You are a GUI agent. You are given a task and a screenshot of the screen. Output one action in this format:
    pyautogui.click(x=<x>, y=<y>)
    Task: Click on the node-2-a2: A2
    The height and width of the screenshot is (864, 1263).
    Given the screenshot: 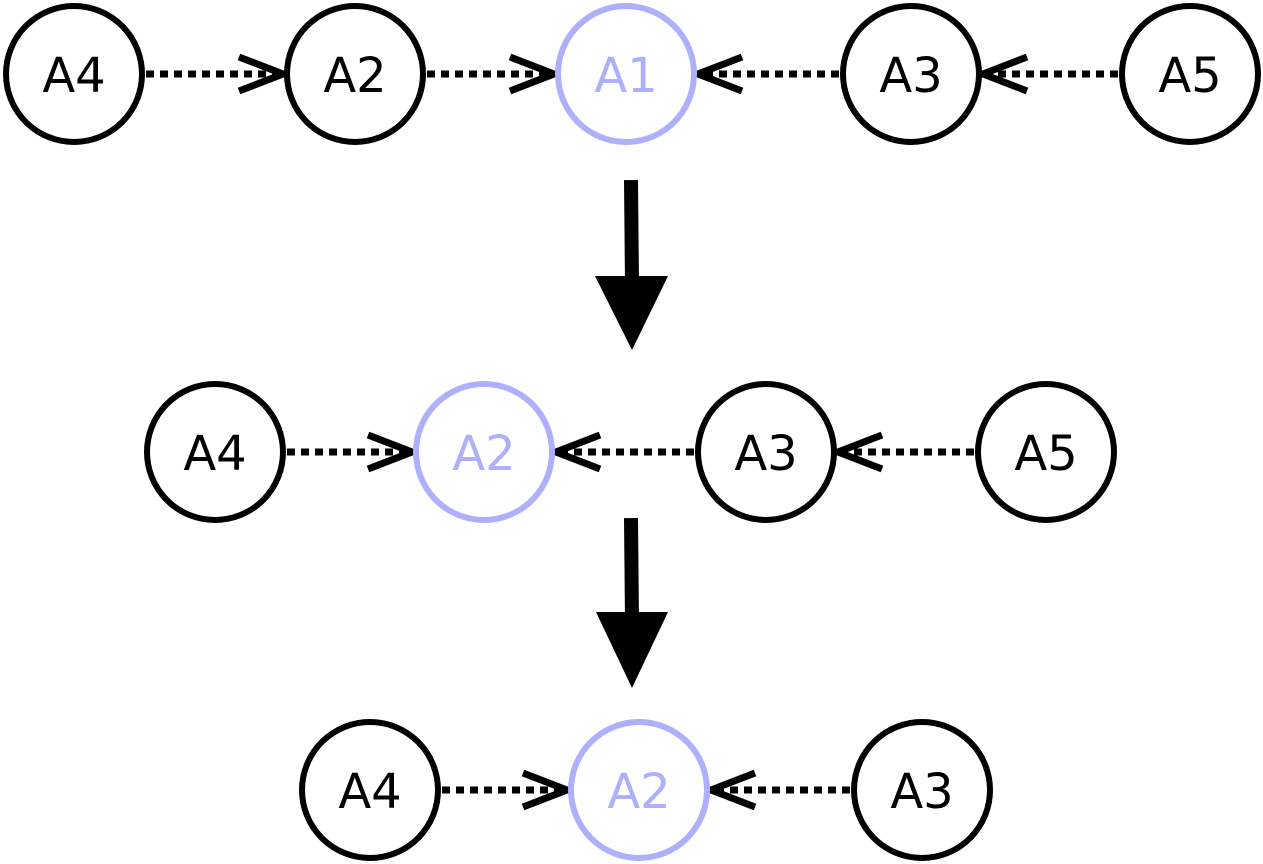 What is the action you would take?
    pyautogui.click(x=484, y=452)
    